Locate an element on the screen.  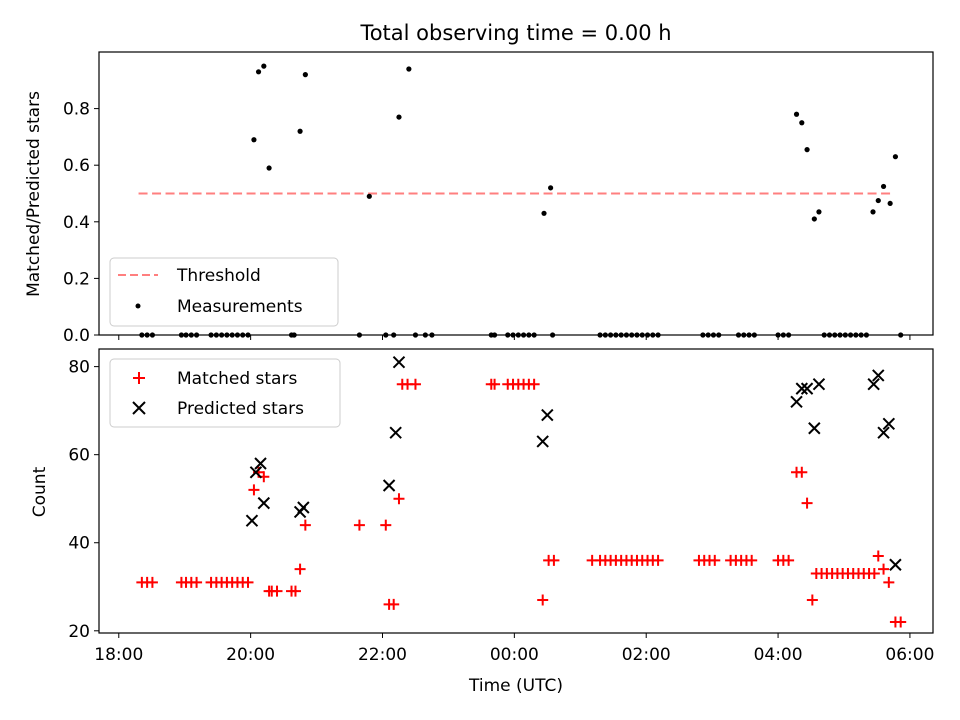
measurements-legend-swatch is located at coordinates (138, 306).